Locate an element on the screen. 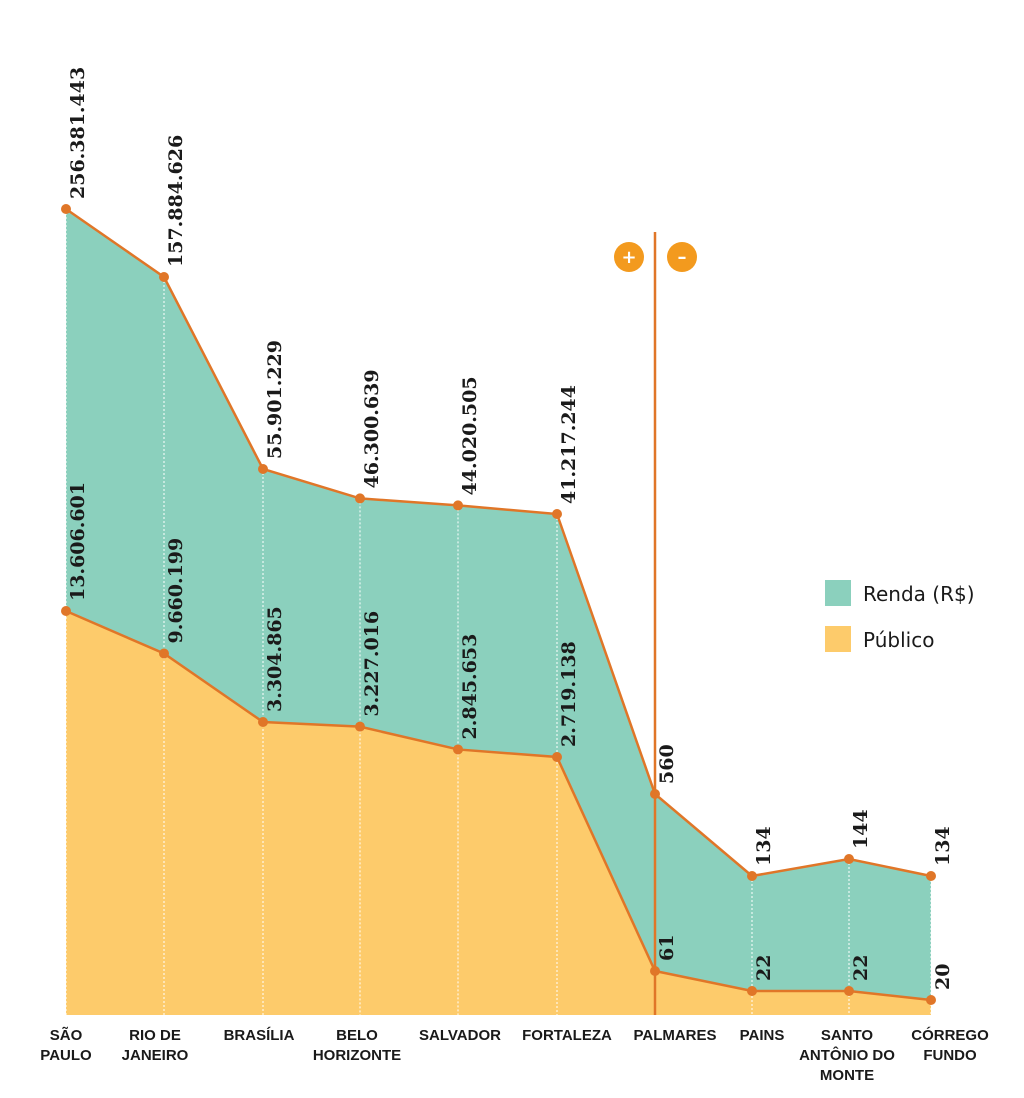 This screenshot has width=1024, height=1098. category-label-line: ANTÔNIO DO is located at coordinates (847, 1055).